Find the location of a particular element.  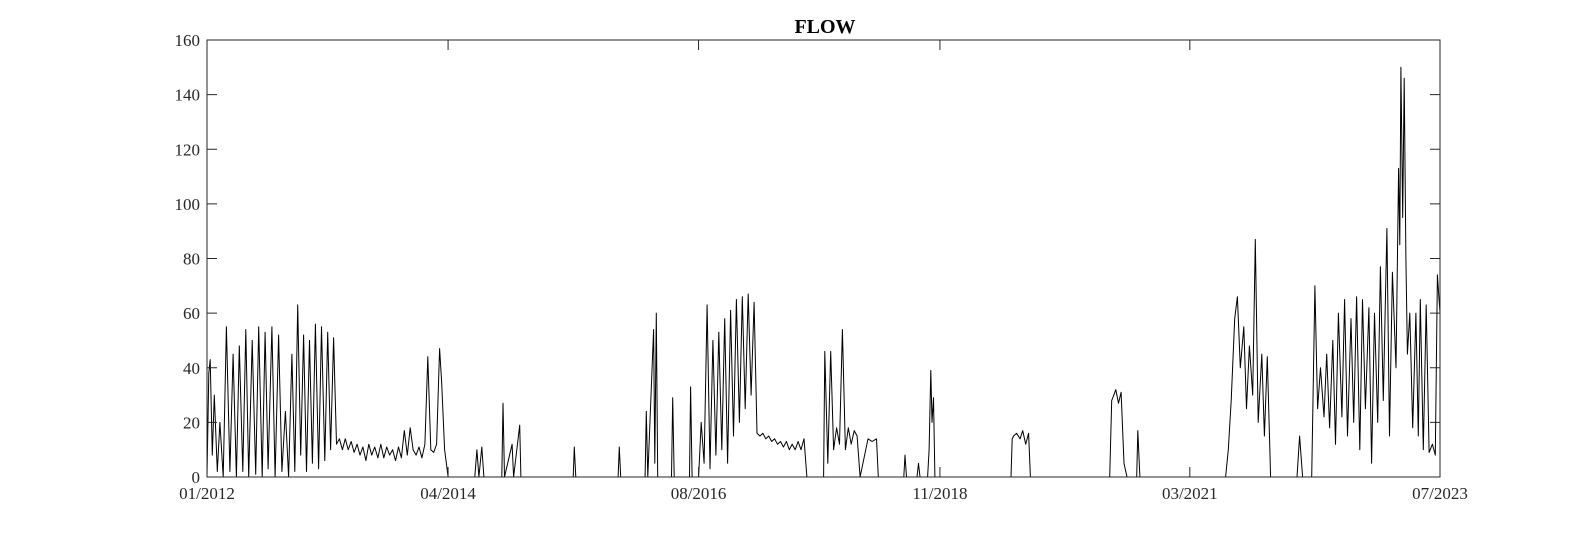

y-tick-label: 0 is located at coordinates (196, 477).